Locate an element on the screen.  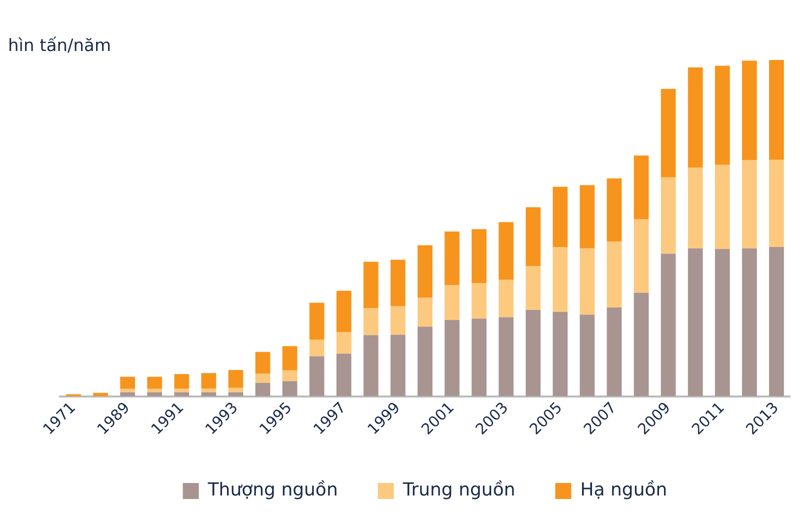
legend-label: Hạ nguồn is located at coordinates (624, 490).